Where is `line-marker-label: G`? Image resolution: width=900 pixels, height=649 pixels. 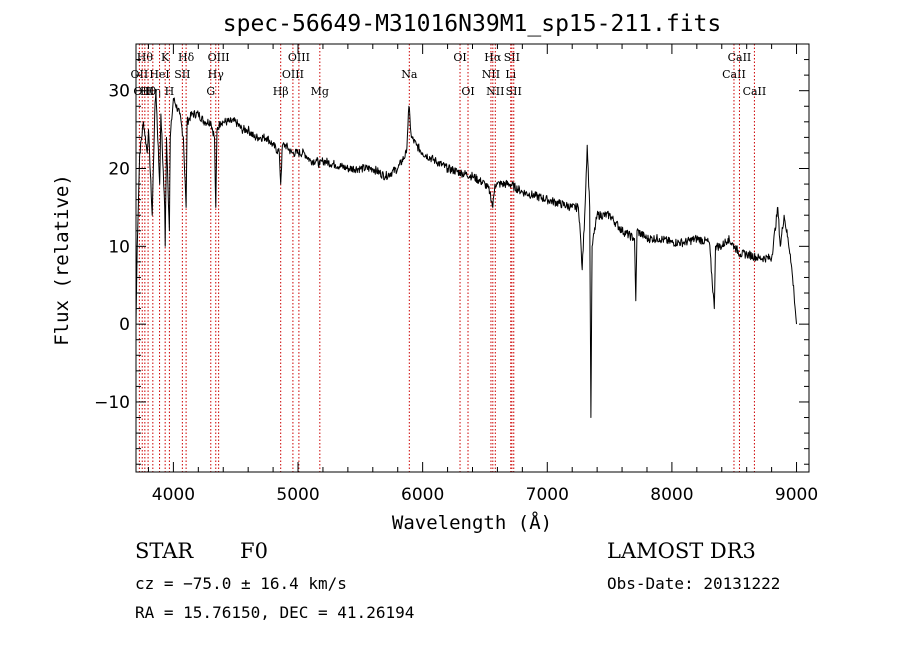
line-marker-label: G is located at coordinates (210, 91).